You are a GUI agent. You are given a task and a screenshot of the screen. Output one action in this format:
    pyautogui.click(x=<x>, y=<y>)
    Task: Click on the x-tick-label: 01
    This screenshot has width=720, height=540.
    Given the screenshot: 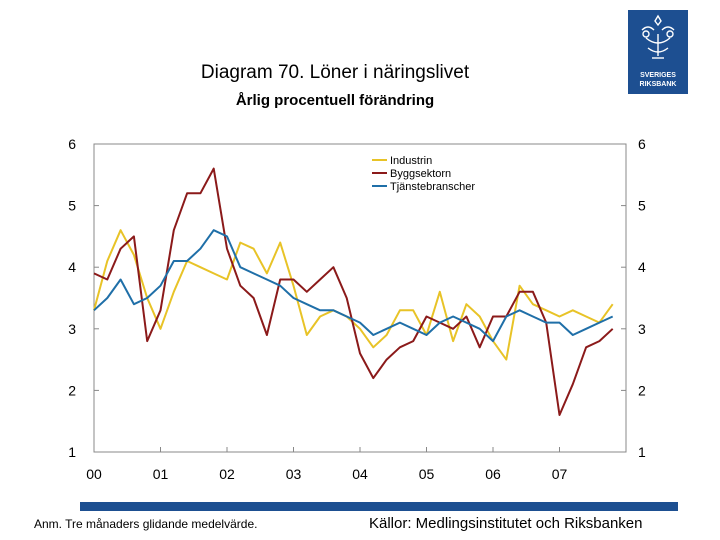 What is the action you would take?
    pyautogui.click(x=161, y=474)
    